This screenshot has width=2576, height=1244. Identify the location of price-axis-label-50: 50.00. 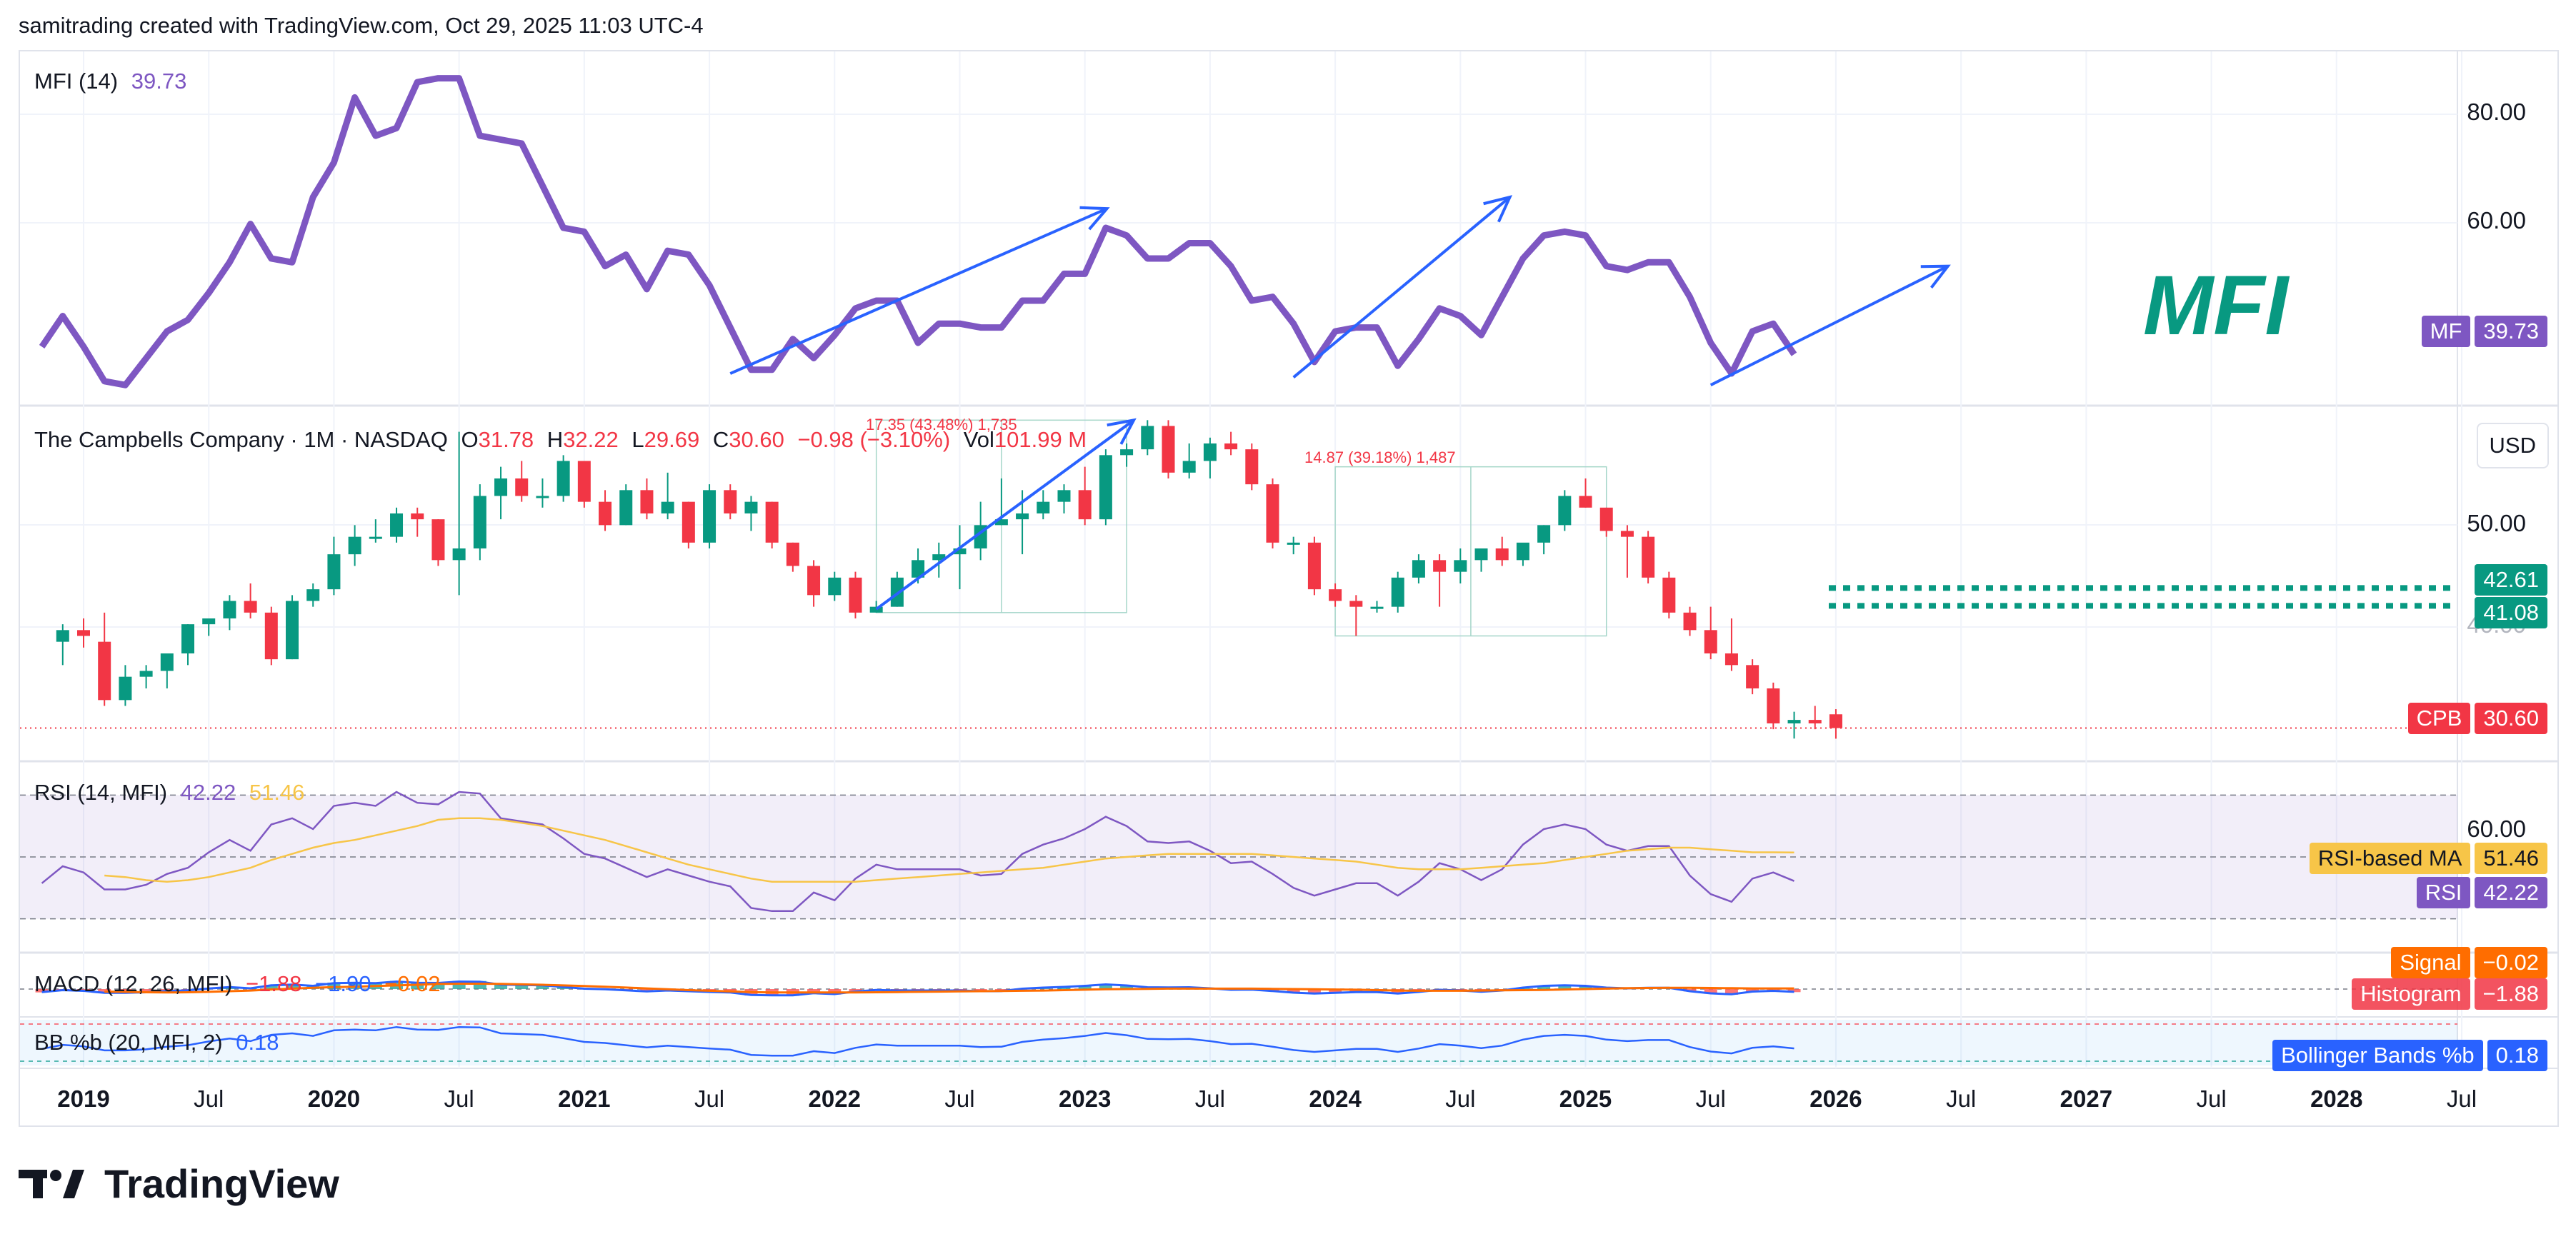
(2497, 523).